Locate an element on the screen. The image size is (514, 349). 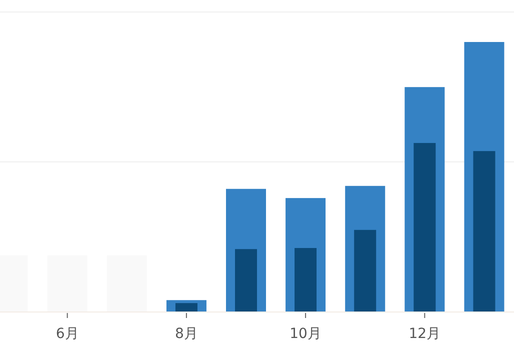
x-tick-label: 12月 is located at coordinates (424, 334).